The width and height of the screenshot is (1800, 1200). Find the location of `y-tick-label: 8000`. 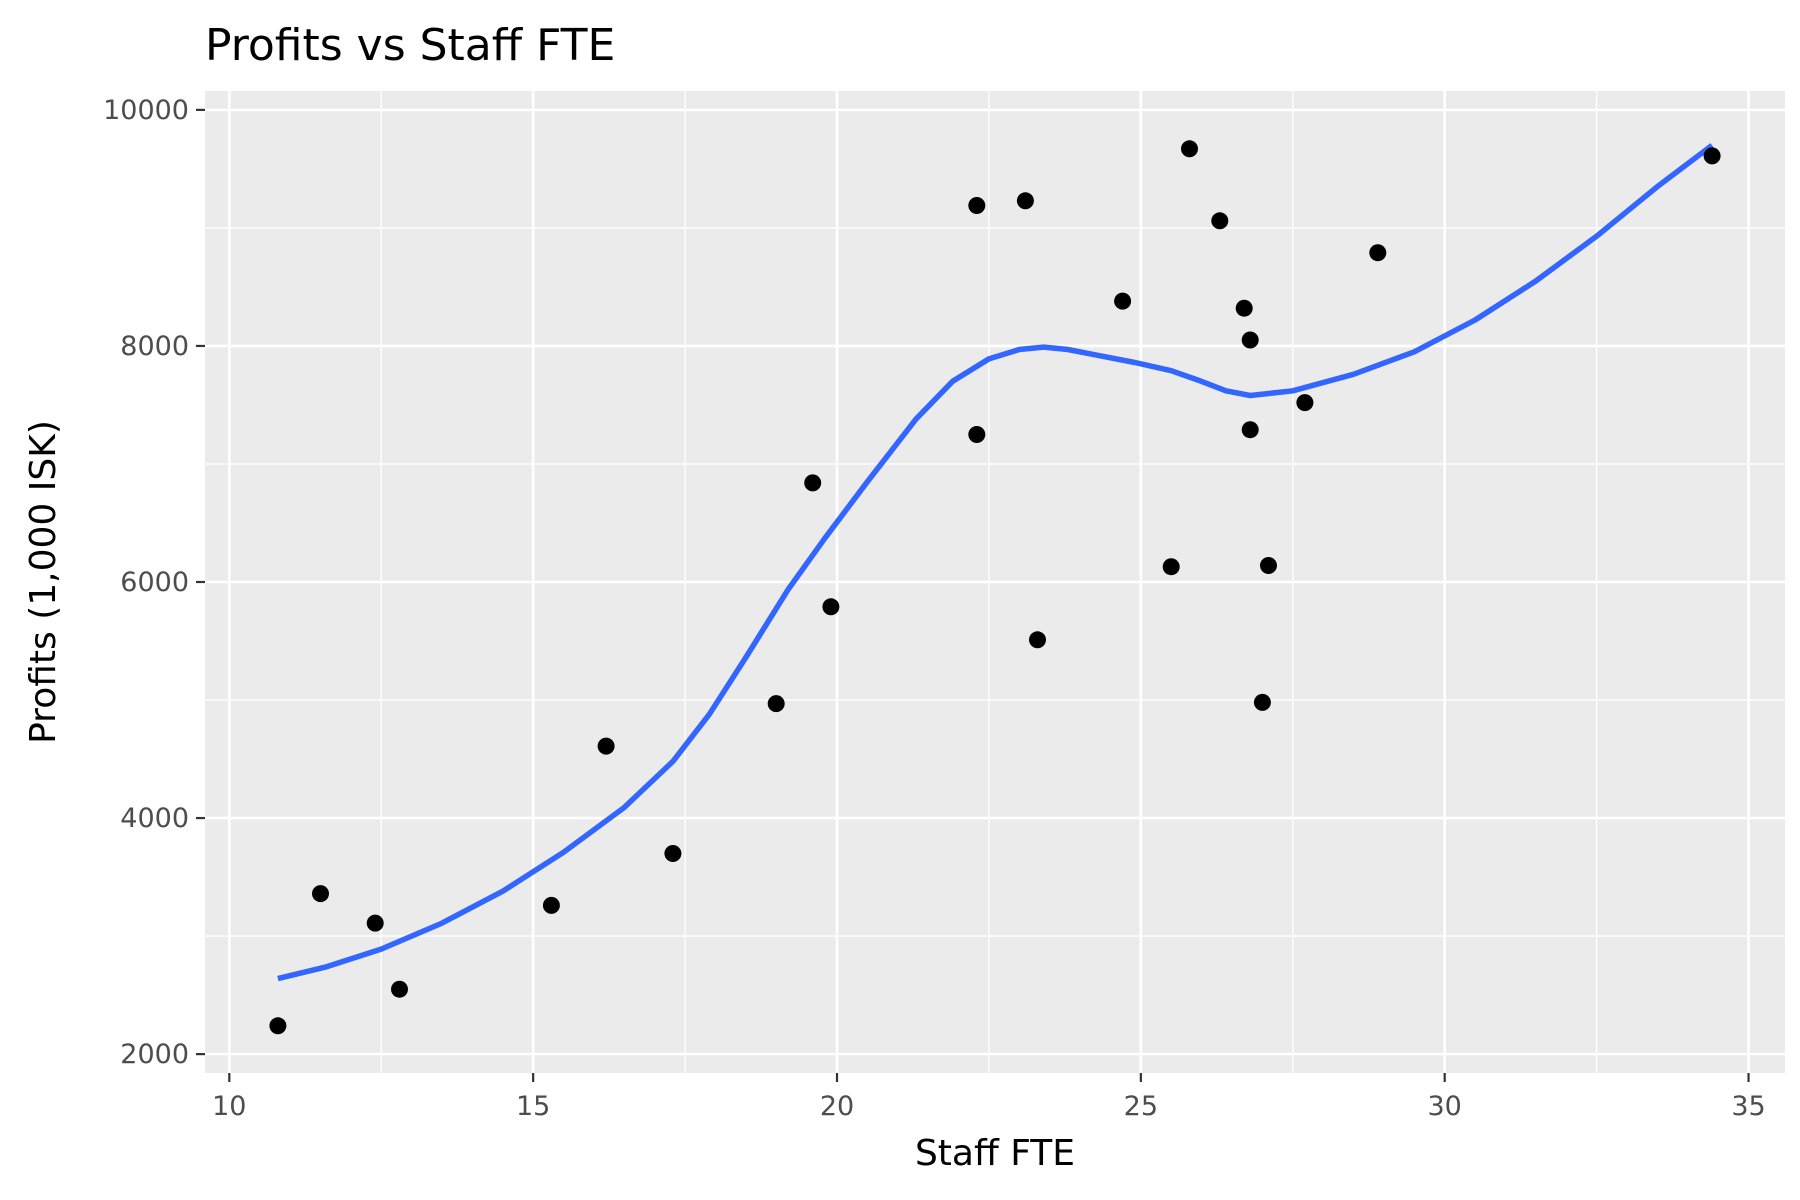

y-tick-label: 8000 is located at coordinates (154, 346).